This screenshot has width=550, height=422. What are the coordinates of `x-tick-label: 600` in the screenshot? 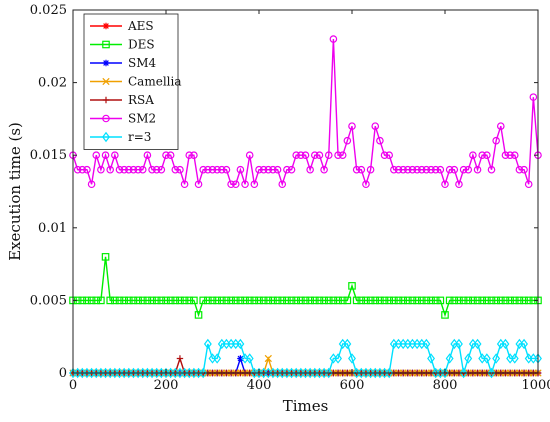 It's located at (352, 385).